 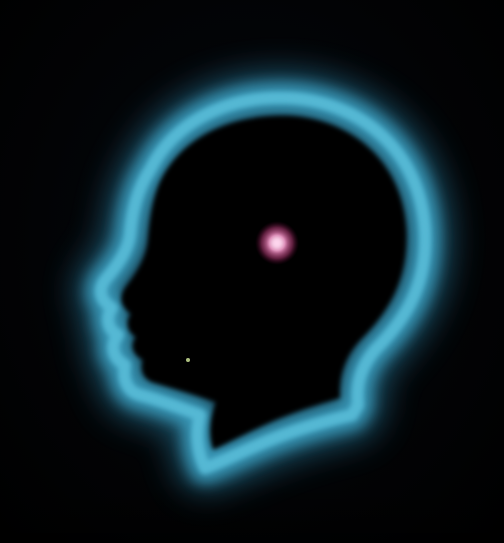 I want to click on bottom-shade, so click(x=252, y=513).